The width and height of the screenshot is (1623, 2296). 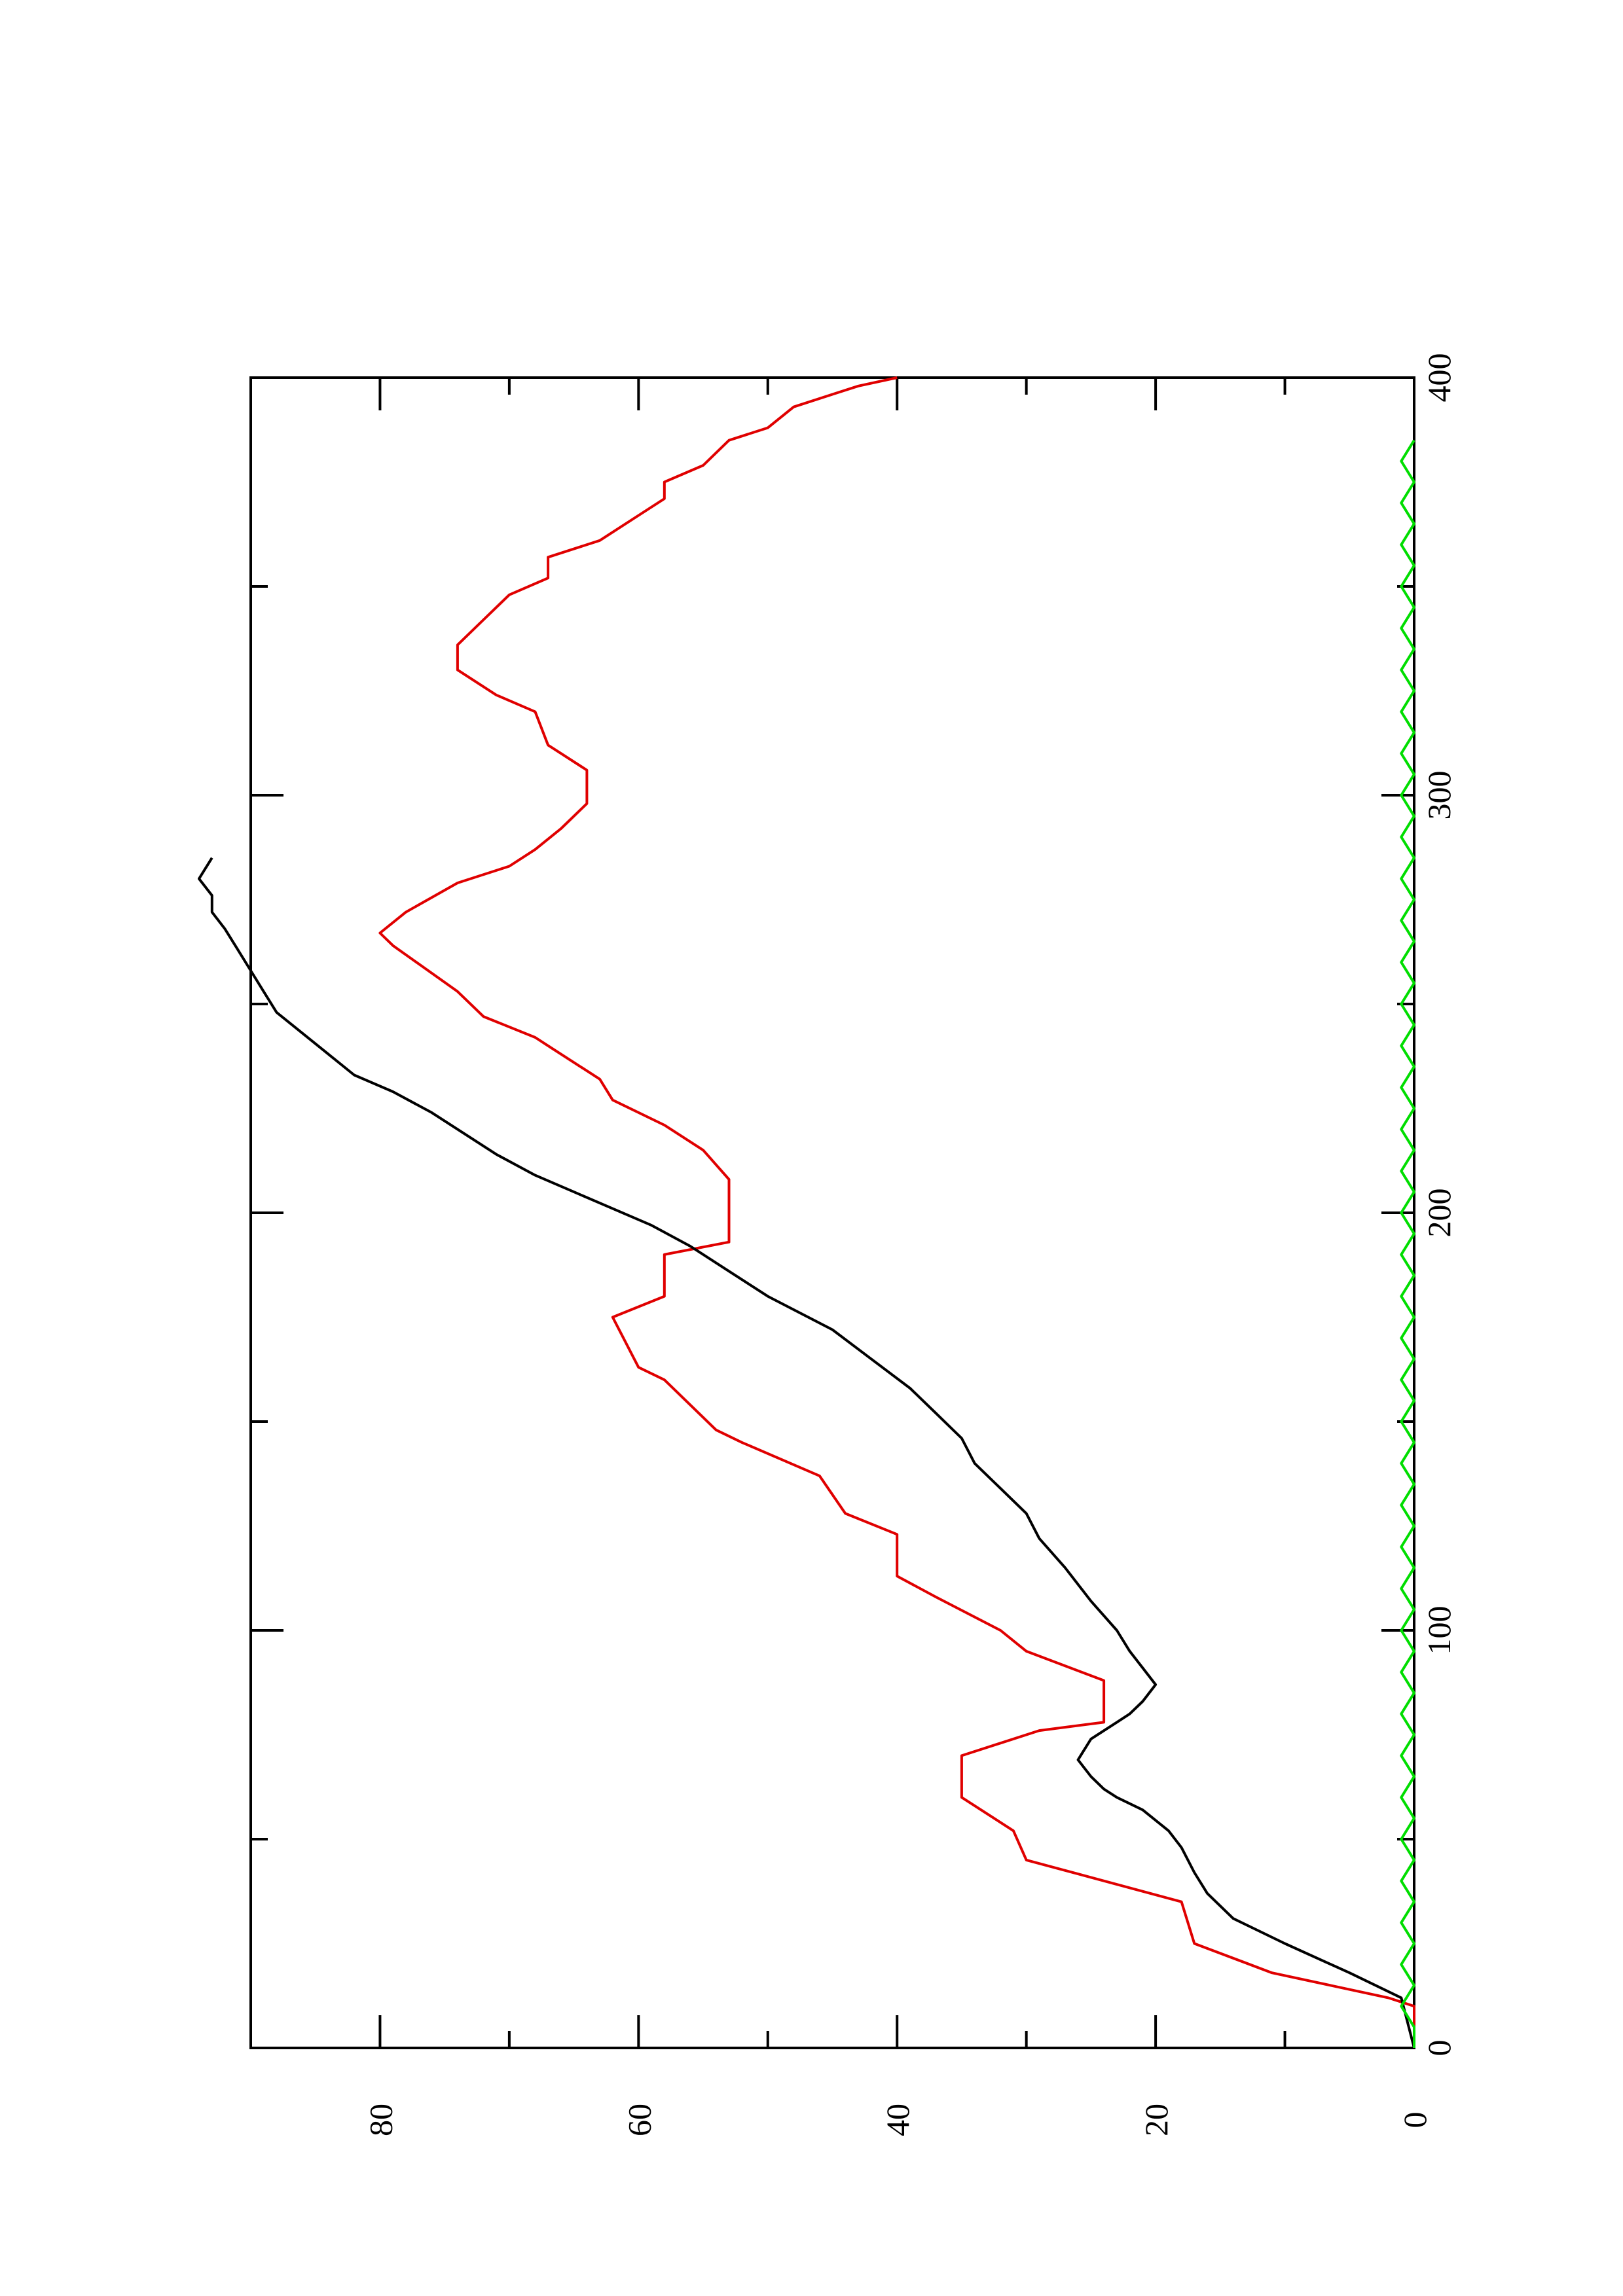 I want to click on x-tick-label-300: 300, so click(x=1439, y=795).